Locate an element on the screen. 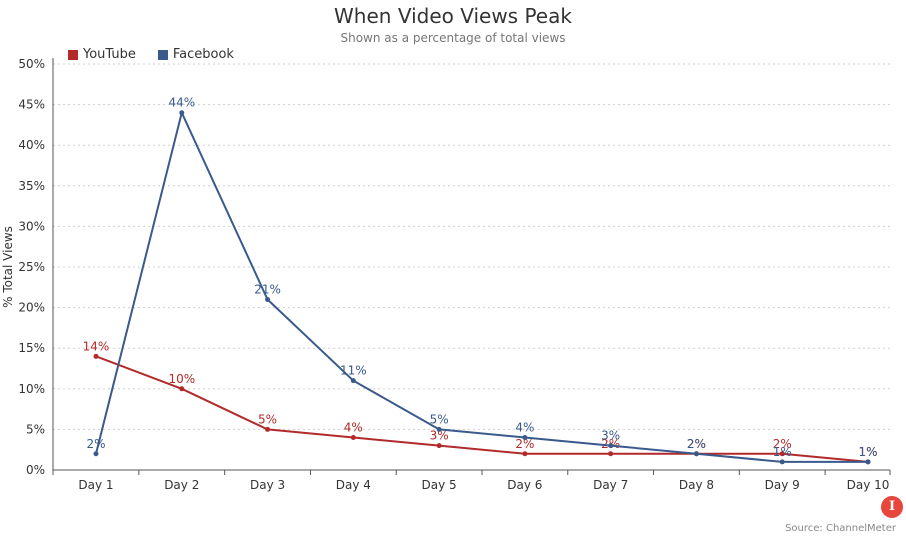 Image resolution: width=906 pixels, height=537 pixels. chart-title: When Video Views Peak is located at coordinates (453, 16).